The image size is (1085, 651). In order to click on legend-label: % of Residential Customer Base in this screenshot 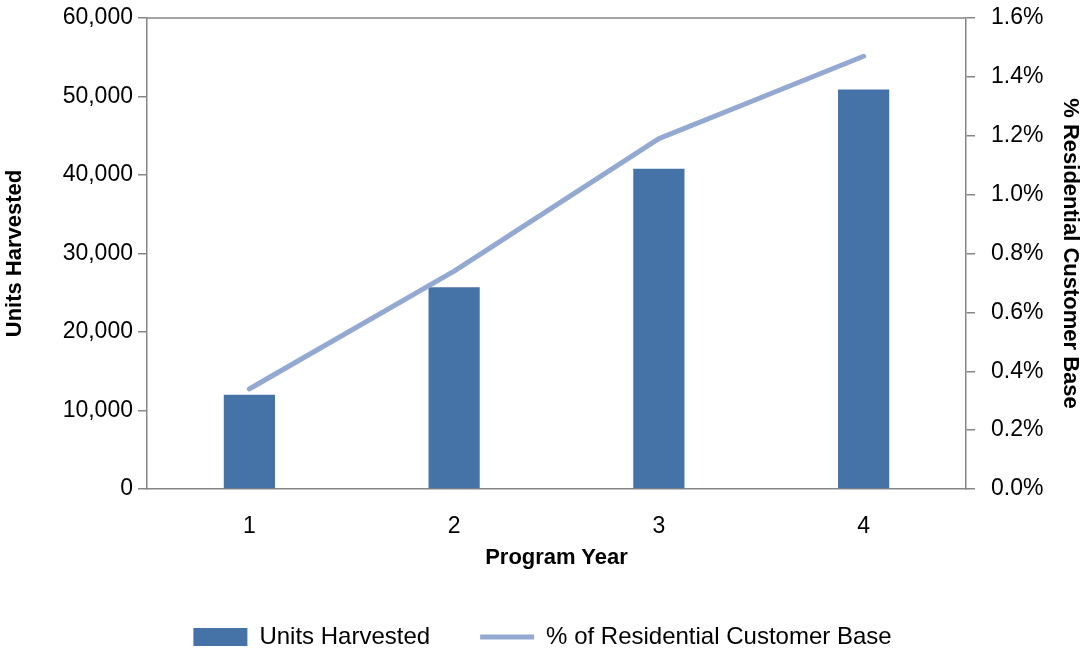, I will do `click(719, 635)`.